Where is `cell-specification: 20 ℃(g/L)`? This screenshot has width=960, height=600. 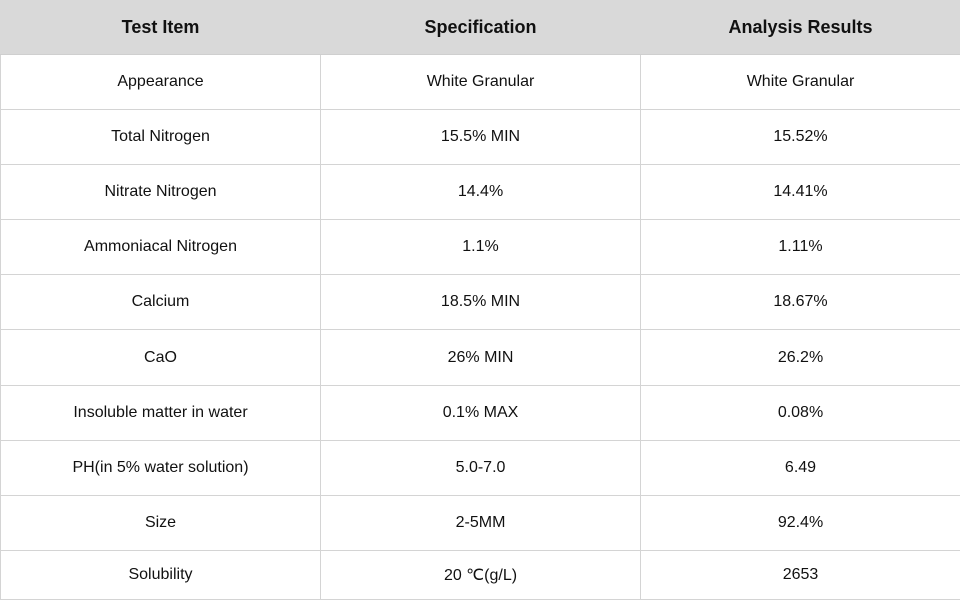
cell-specification: 20 ℃(g/L) is located at coordinates (480, 574).